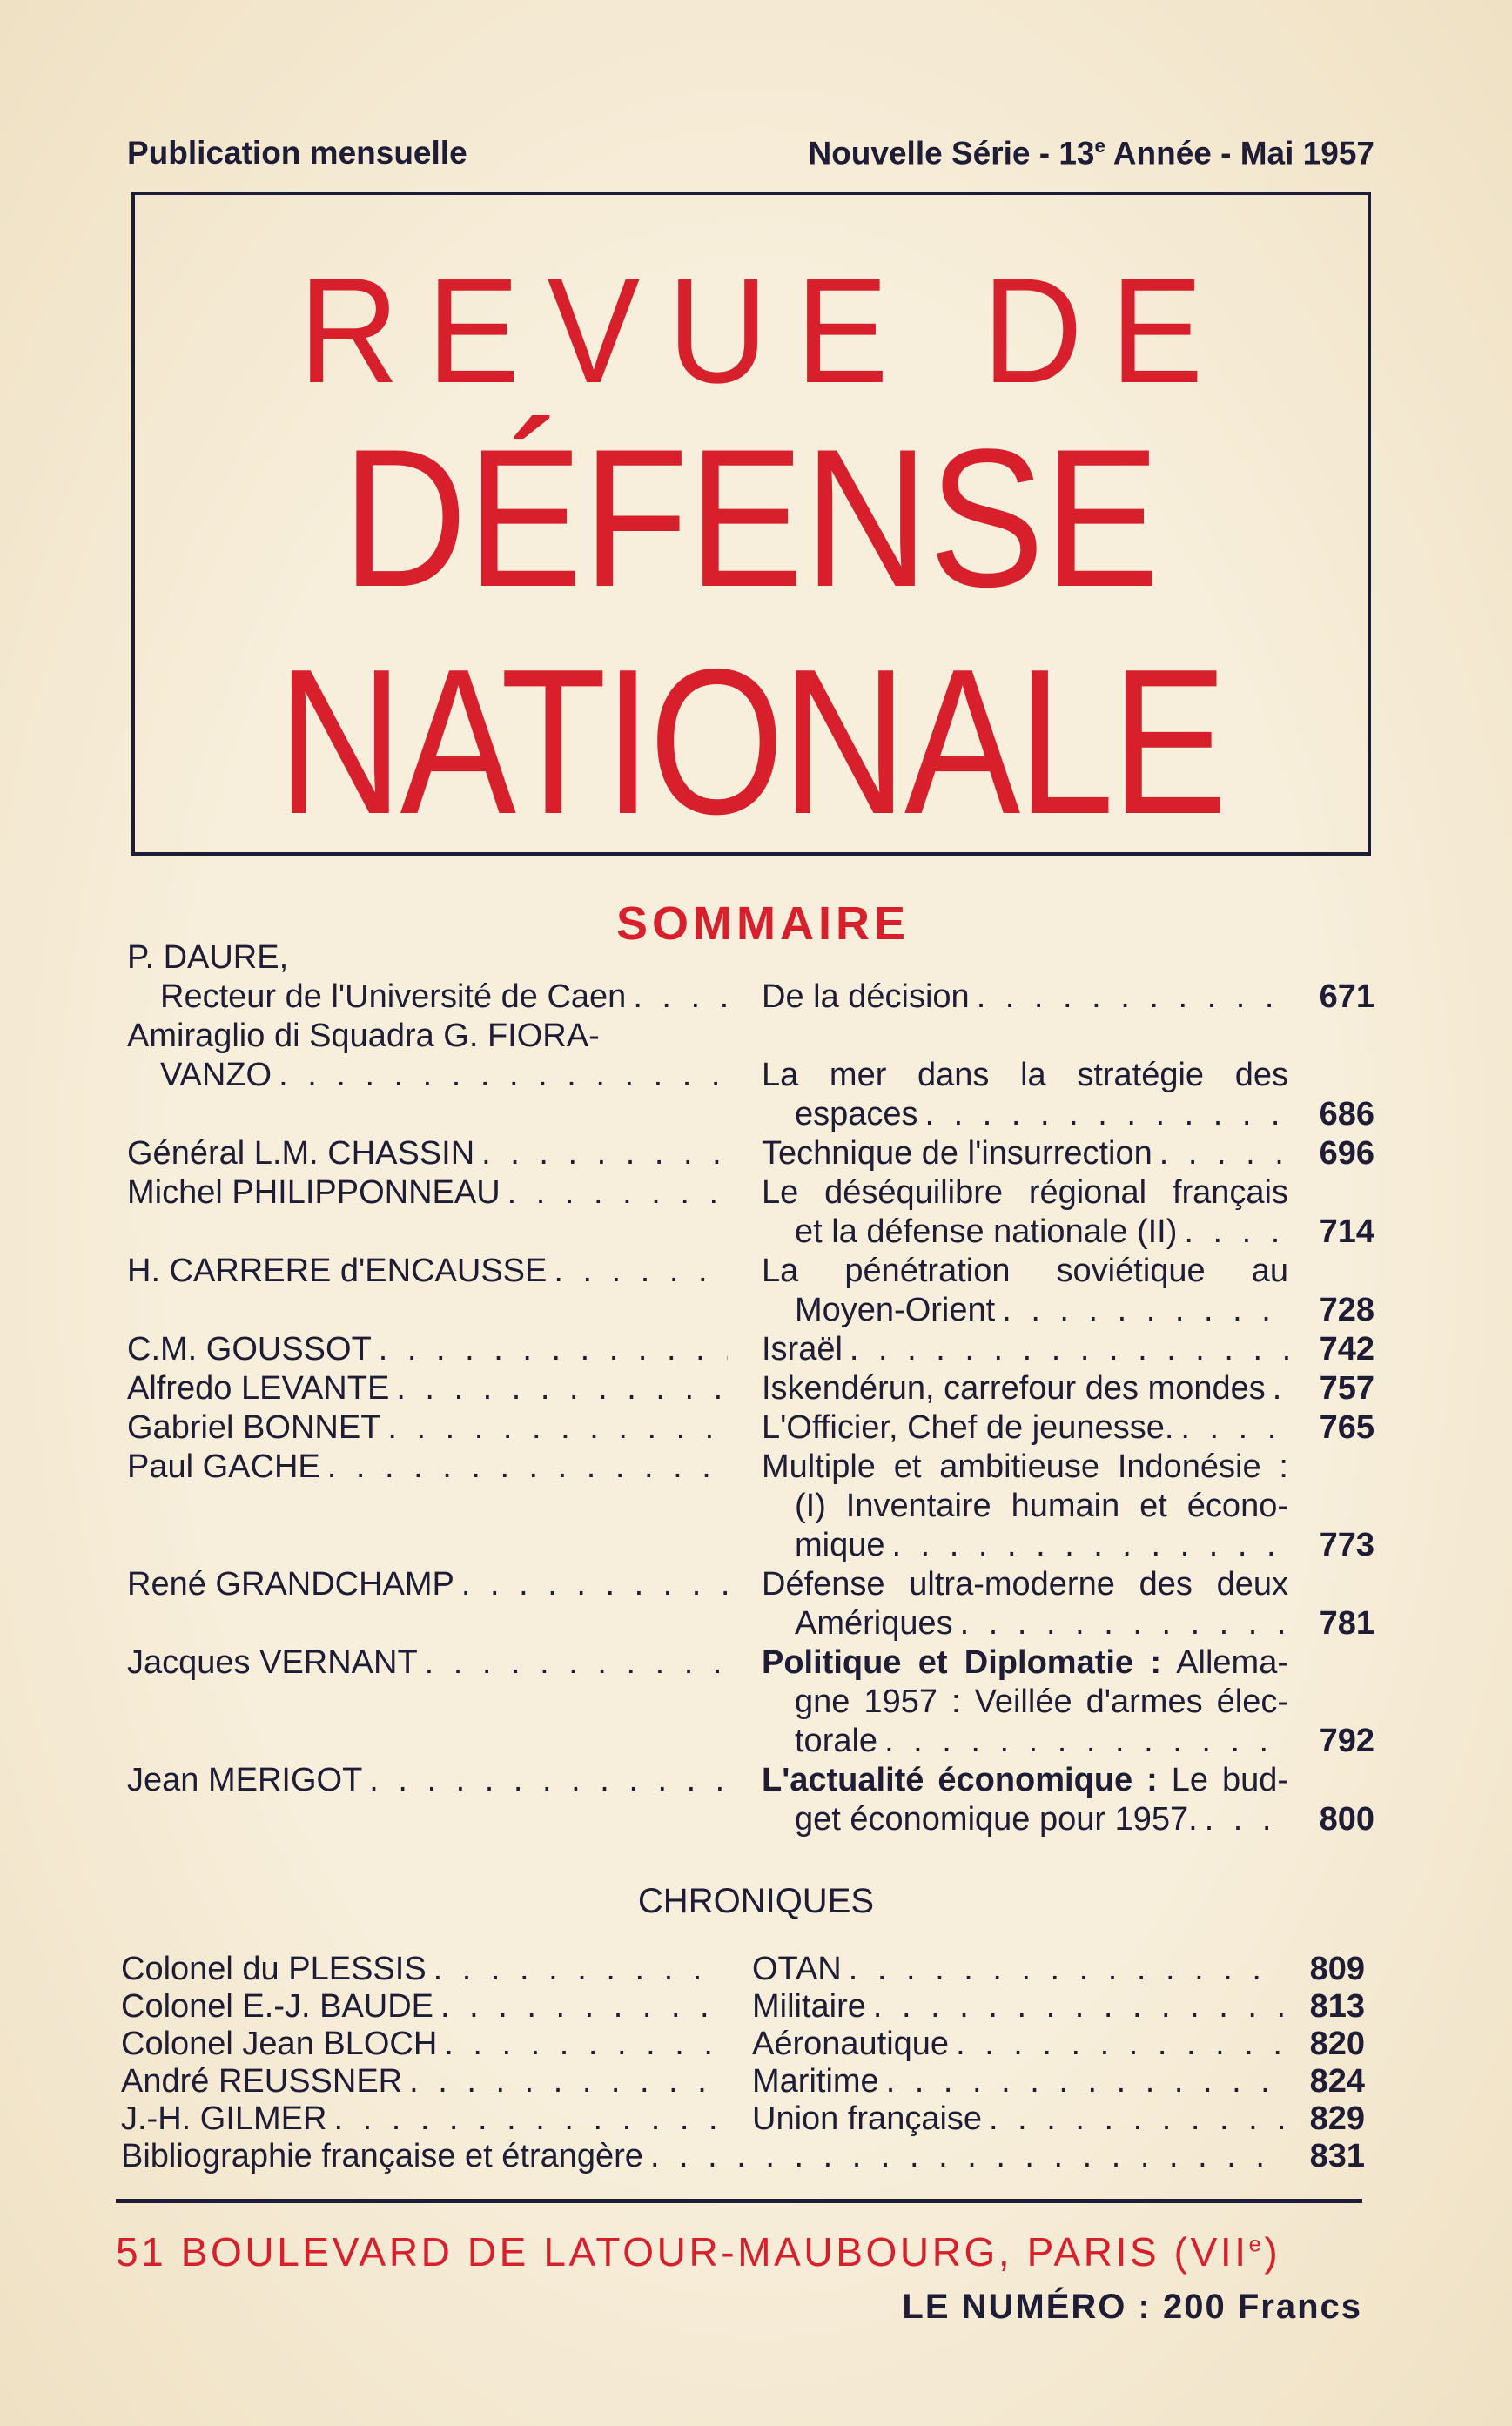 The image size is (1512, 2426). Describe the element at coordinates (1017, 2119) in the screenshot. I see `chronique-title: Union française` at that location.